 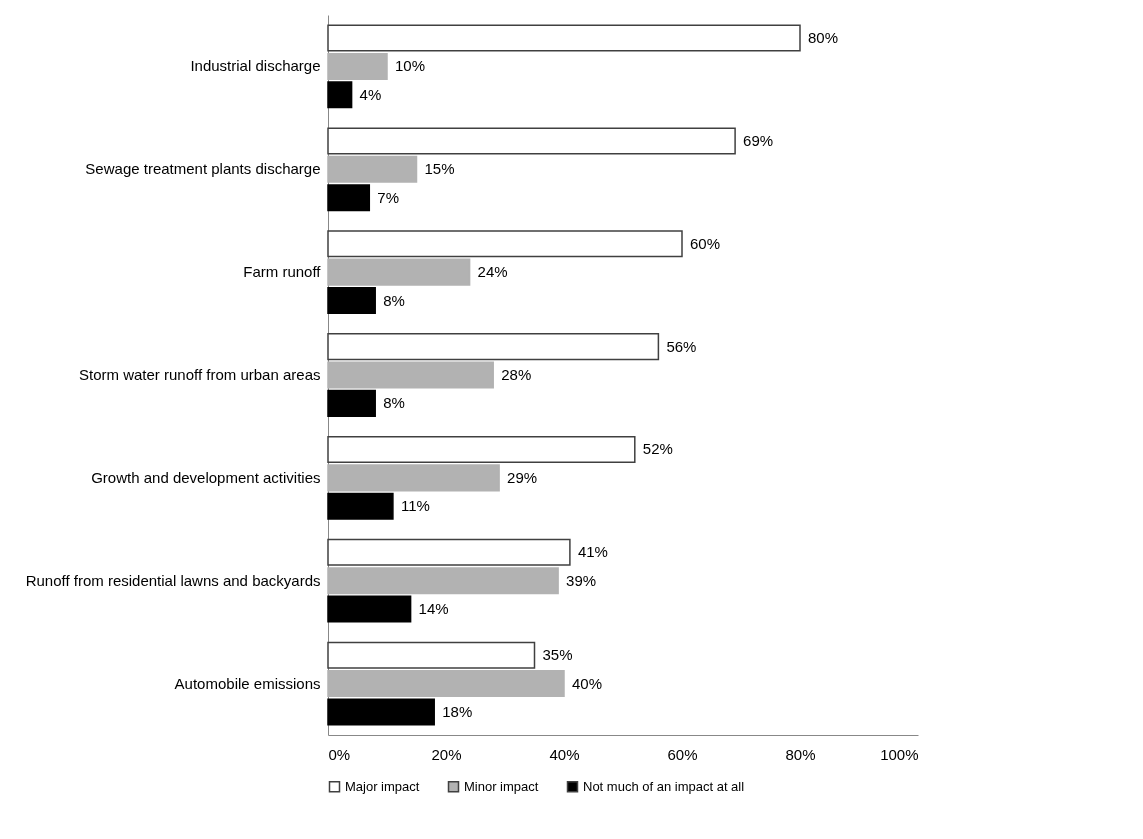 What do you see at coordinates (492, 272) in the screenshot?
I see `data-label: 24%` at bounding box center [492, 272].